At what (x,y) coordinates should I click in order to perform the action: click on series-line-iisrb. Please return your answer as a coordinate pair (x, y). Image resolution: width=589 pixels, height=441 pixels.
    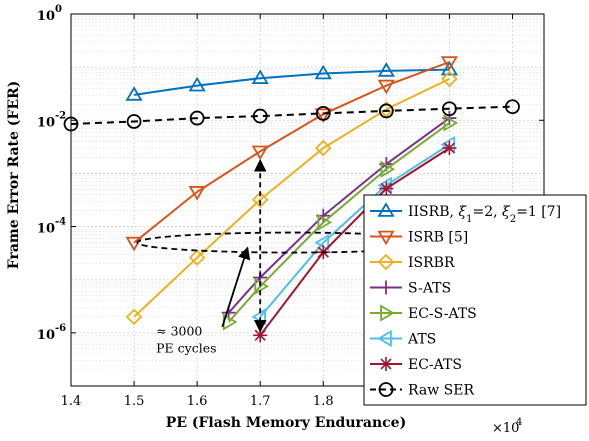
    Looking at the image, I should click on (291, 82).